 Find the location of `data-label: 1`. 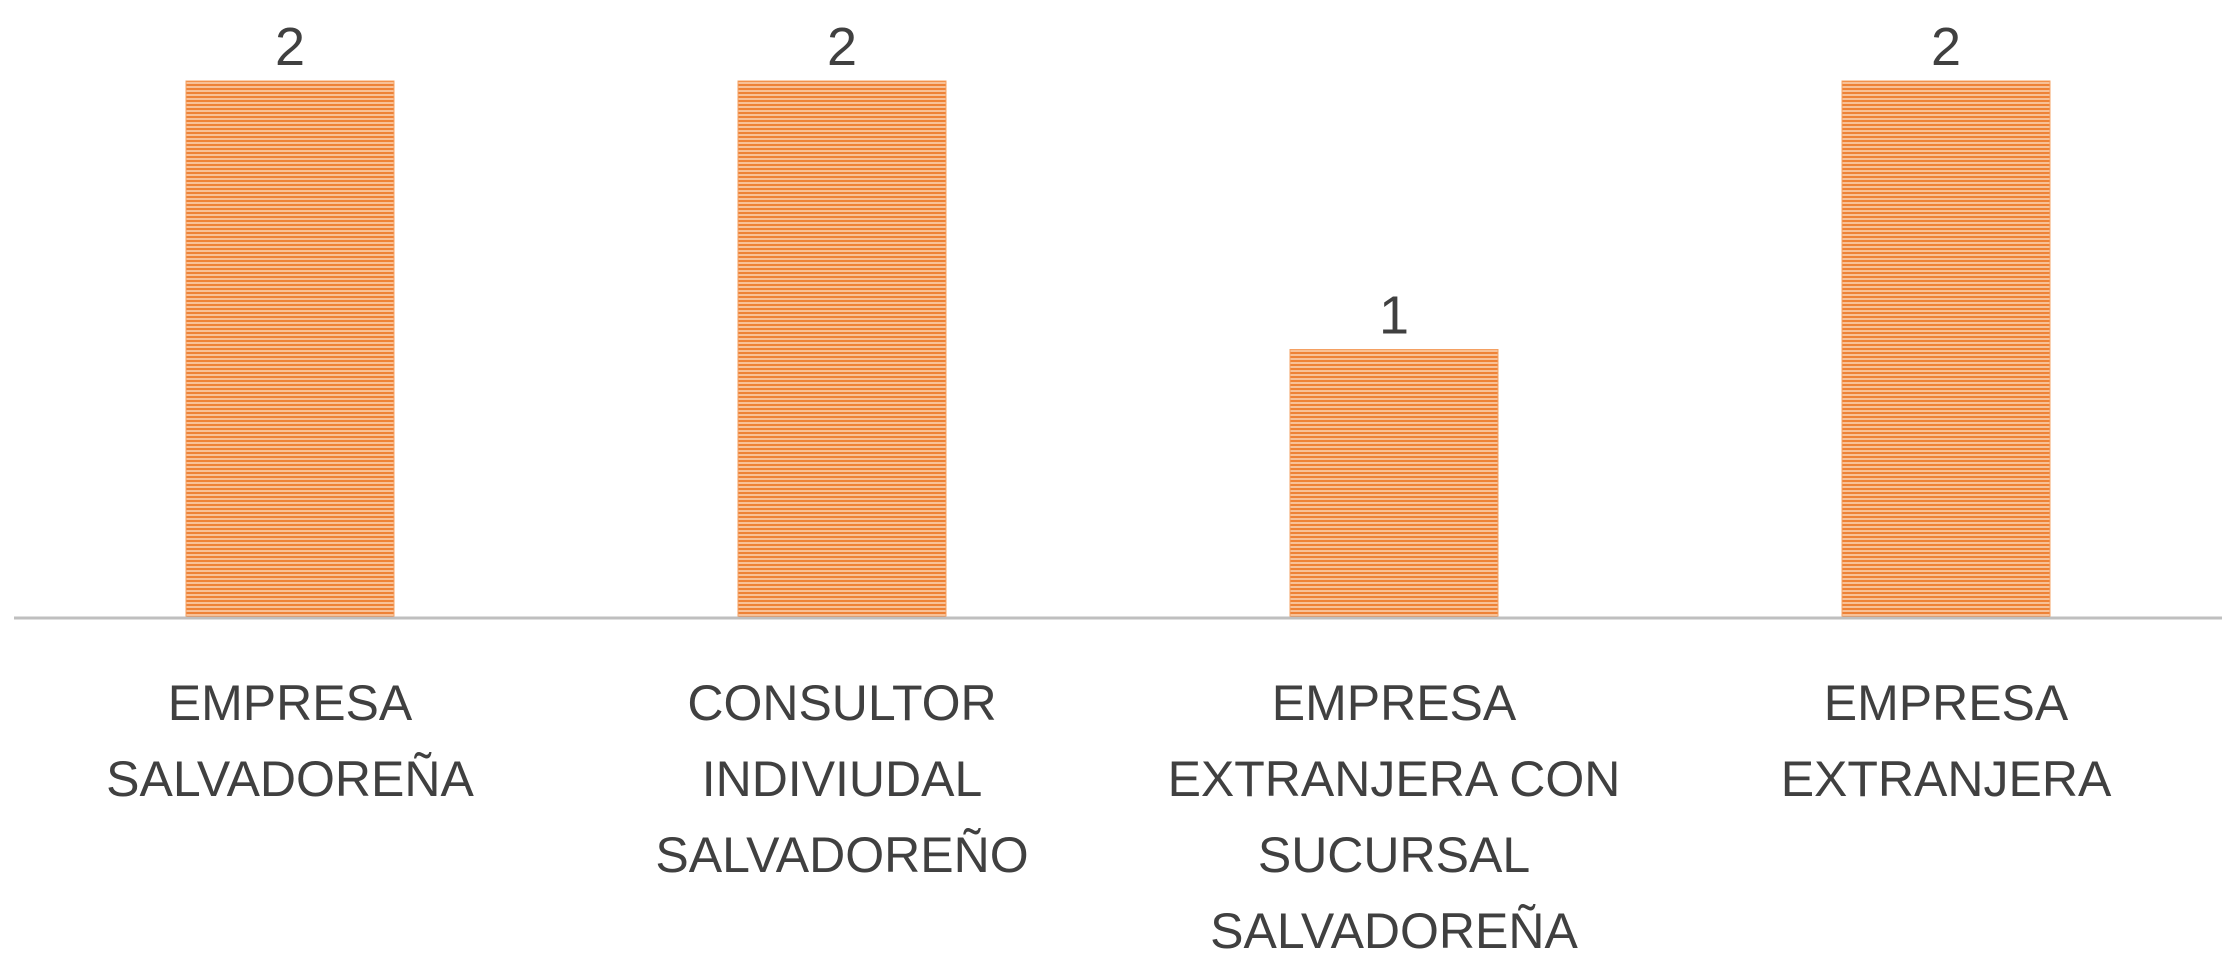

data-label: 1 is located at coordinates (1394, 316).